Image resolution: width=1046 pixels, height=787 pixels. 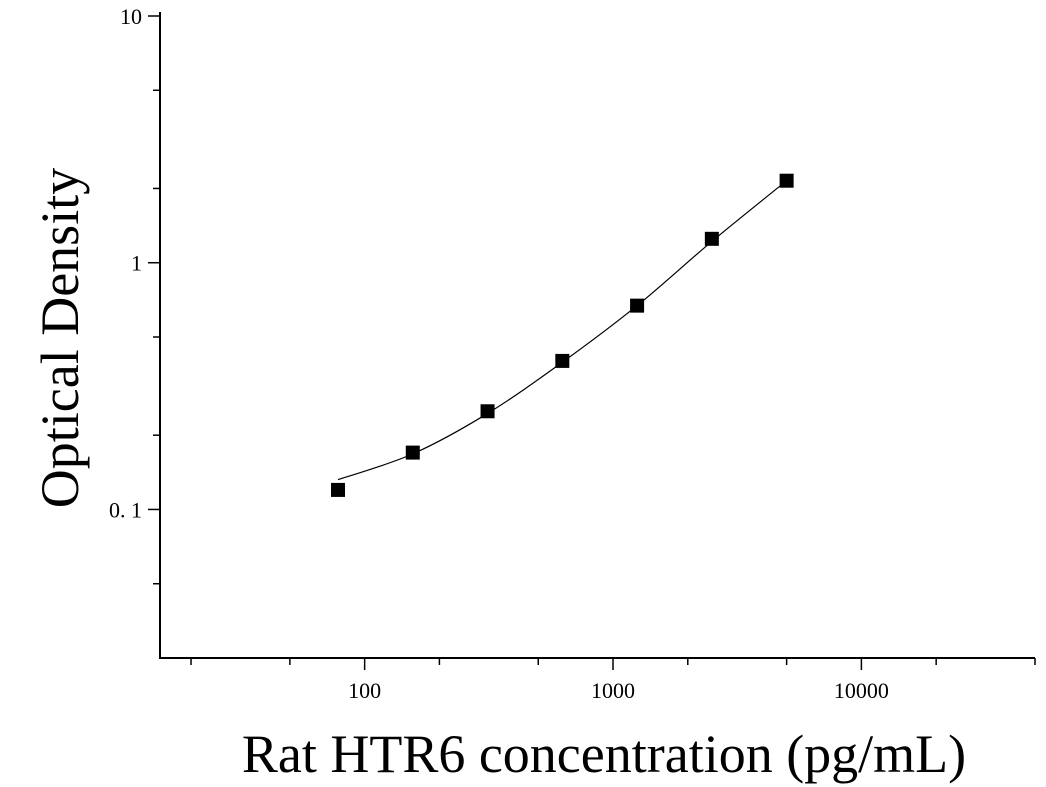 What do you see at coordinates (604, 754) in the screenshot?
I see `x-axis-title: Rat HTR6 concentration (pg/mL)` at bounding box center [604, 754].